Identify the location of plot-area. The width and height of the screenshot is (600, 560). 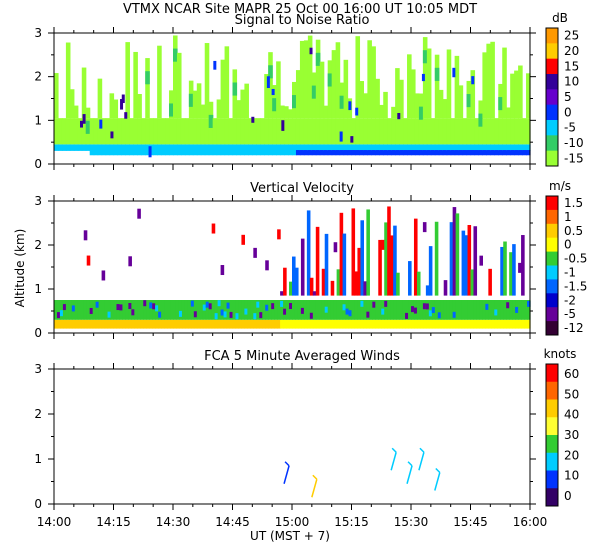
(362, 472).